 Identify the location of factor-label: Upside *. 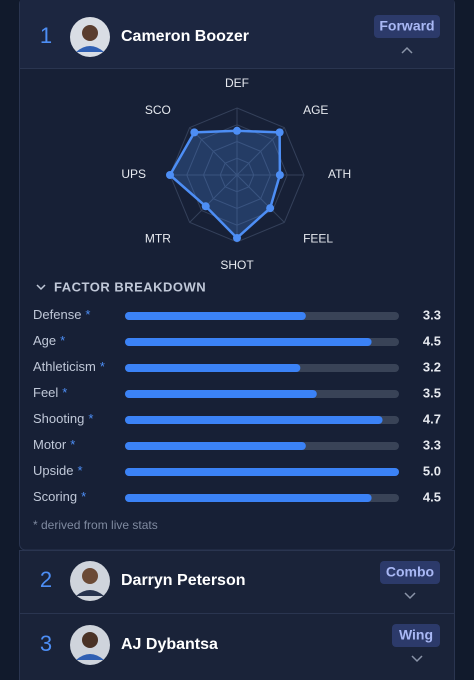
(58, 470).